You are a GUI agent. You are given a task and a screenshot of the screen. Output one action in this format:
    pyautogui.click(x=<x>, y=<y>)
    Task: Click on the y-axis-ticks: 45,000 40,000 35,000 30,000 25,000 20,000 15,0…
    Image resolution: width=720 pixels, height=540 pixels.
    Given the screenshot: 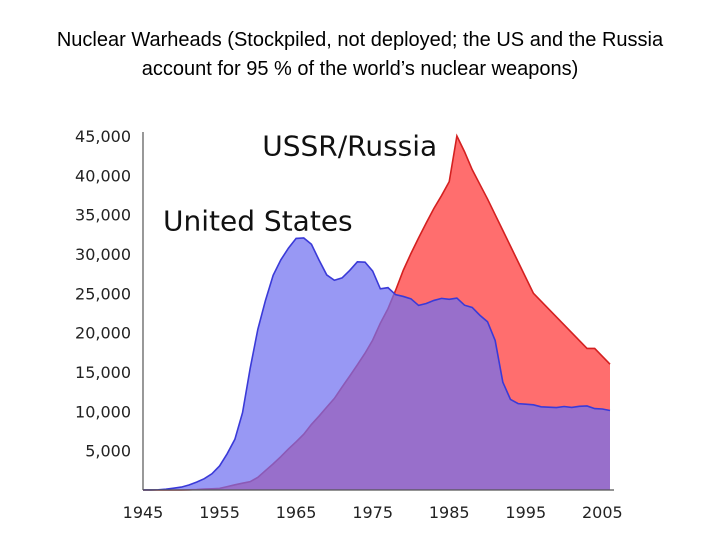 What is the action you would take?
    pyautogui.click(x=103, y=294)
    